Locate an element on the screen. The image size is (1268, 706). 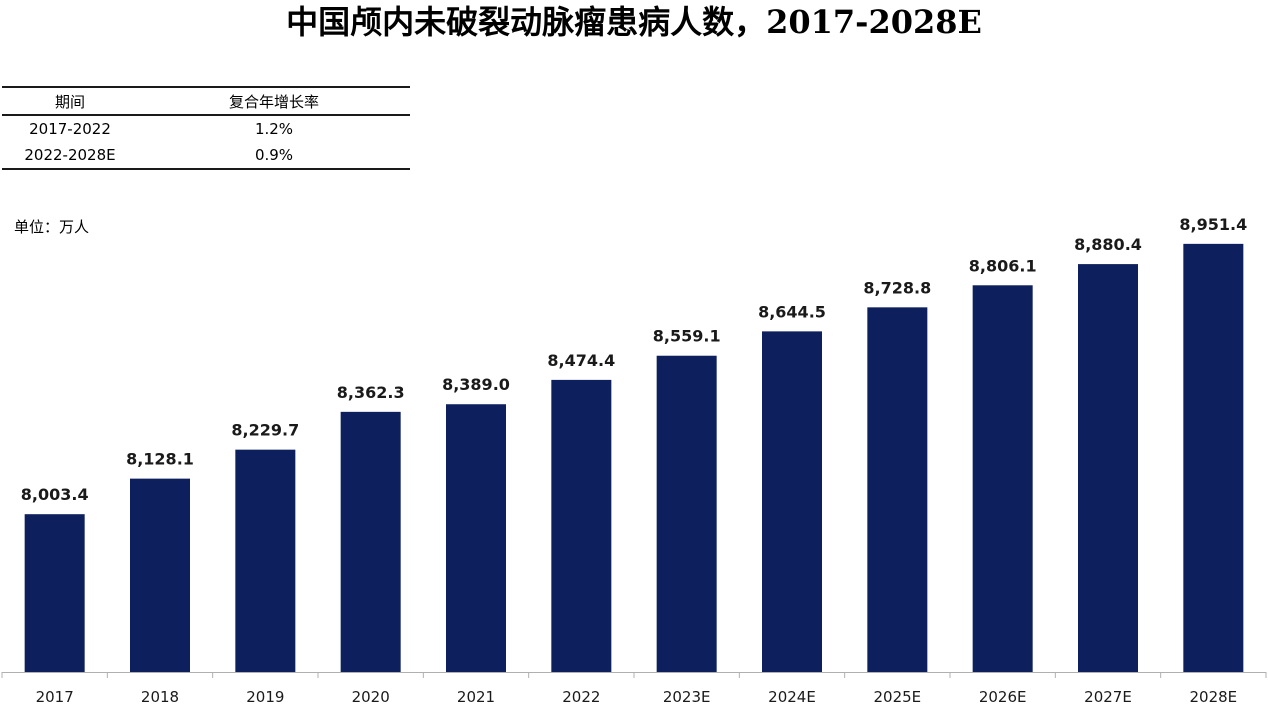
cagr-table-header-row: 期间 复合年增长率 is located at coordinates (206, 101).